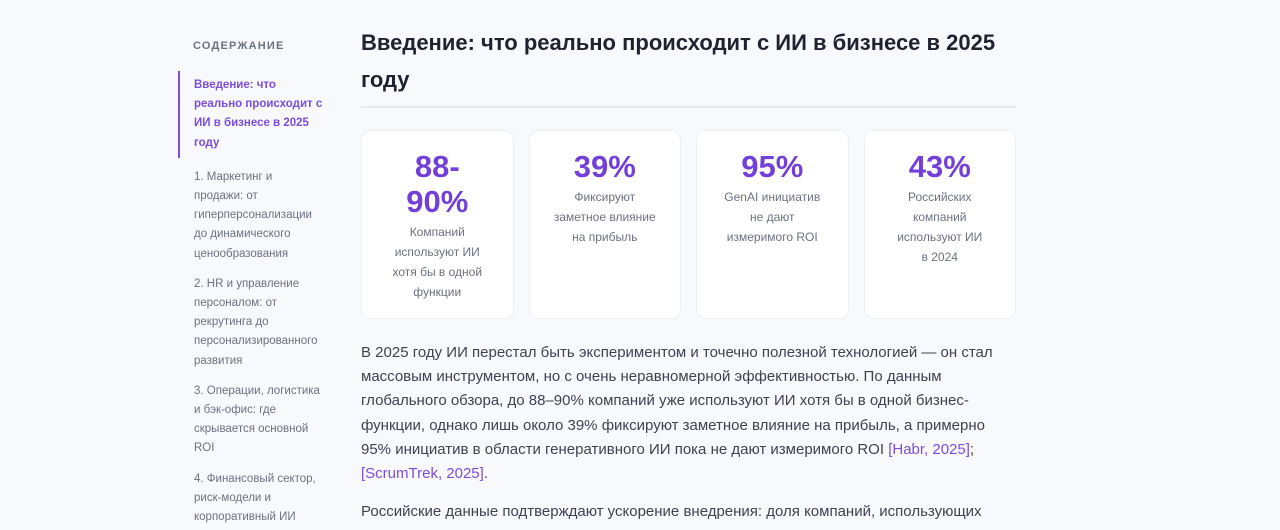 The height and width of the screenshot is (530, 1280). Describe the element at coordinates (939, 166) in the screenshot. I see `stat-value: 43%` at that location.